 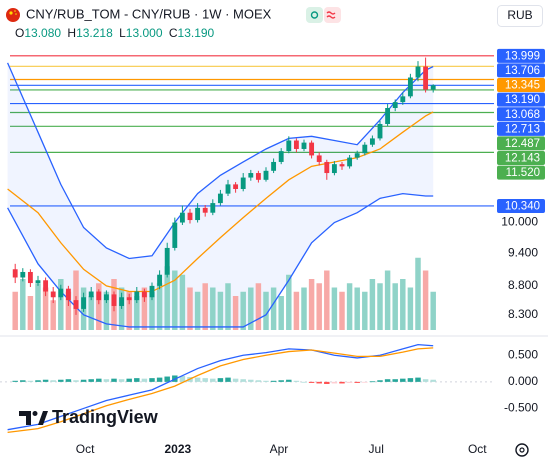 What do you see at coordinates (523, 314) in the screenshot?
I see `y-tick-label: 8.300` at bounding box center [523, 314].